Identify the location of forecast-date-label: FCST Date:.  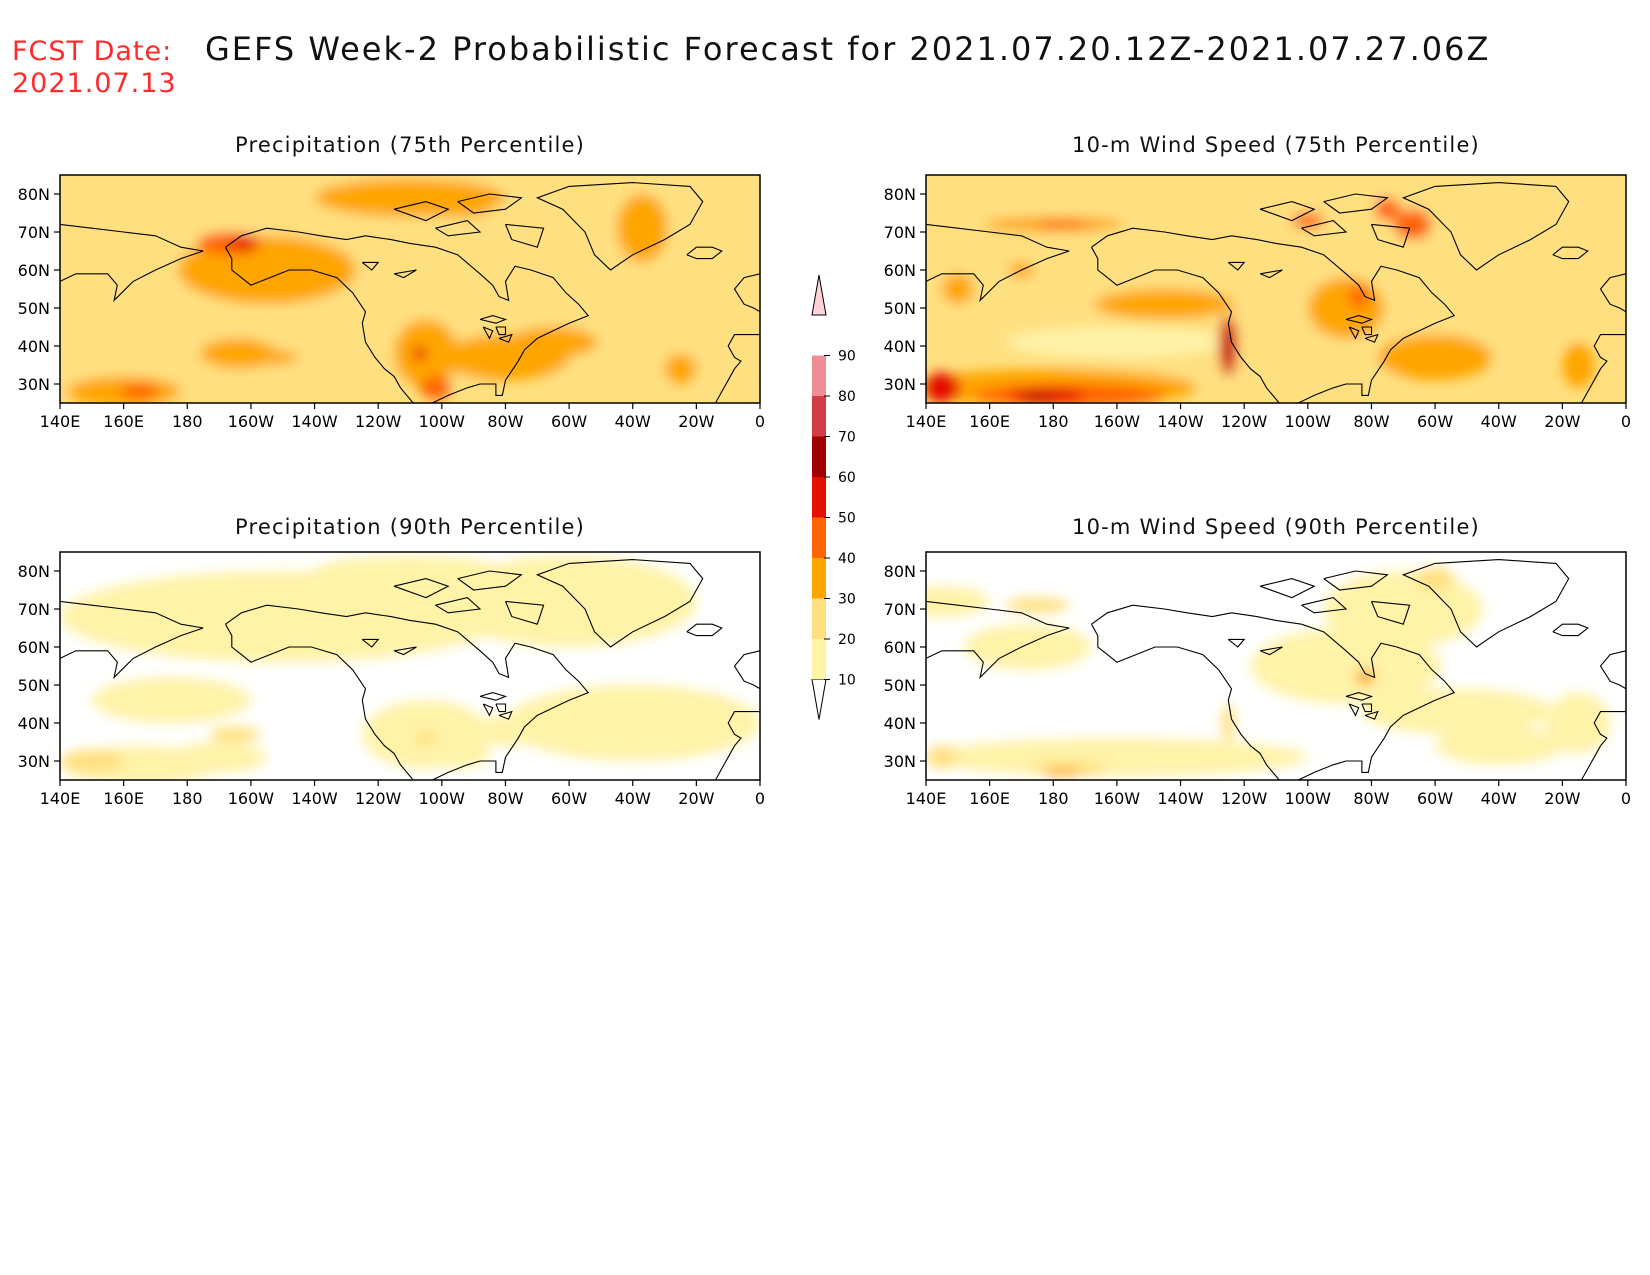
(92, 51).